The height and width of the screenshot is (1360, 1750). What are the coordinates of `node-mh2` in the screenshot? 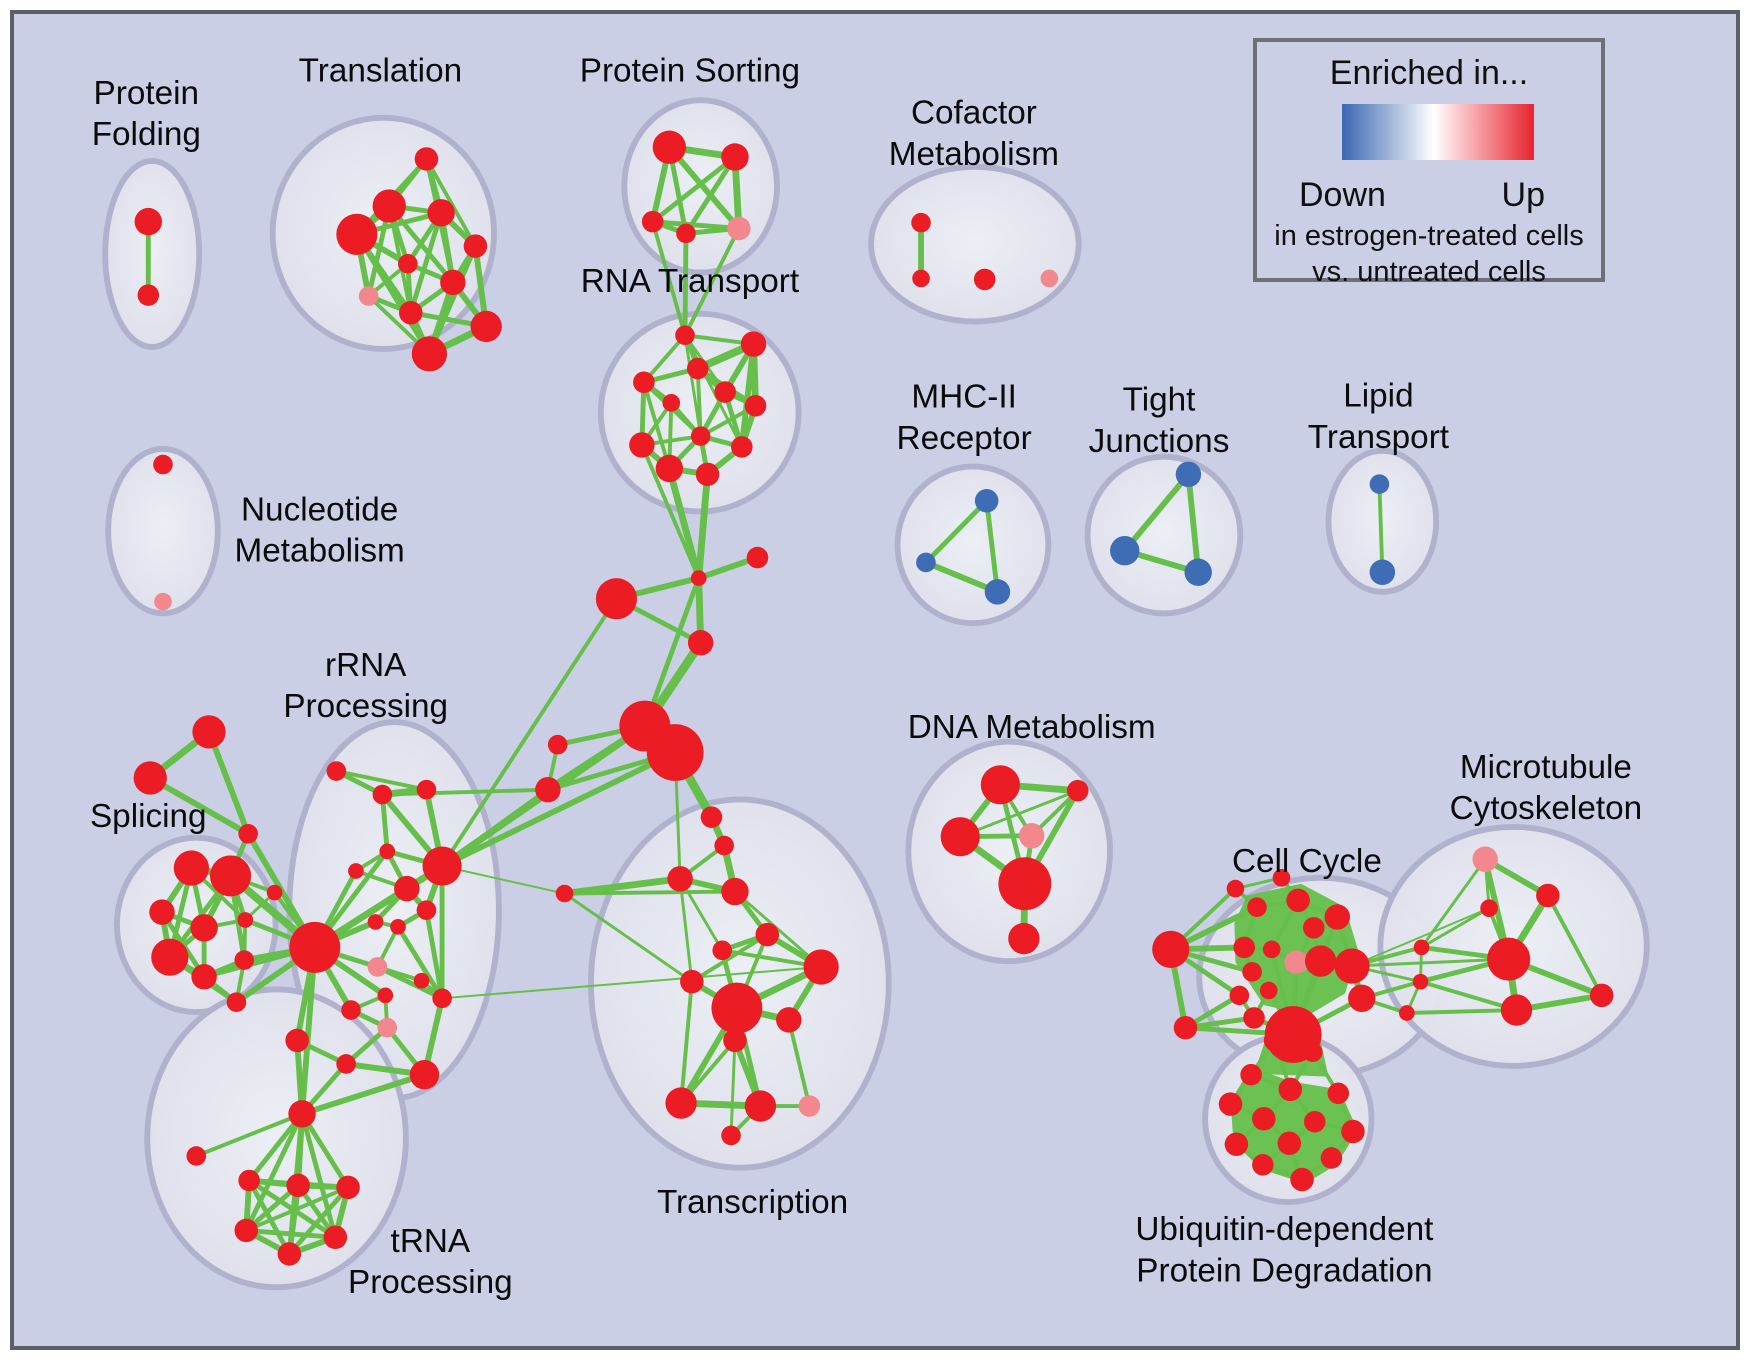 It's located at (926, 562).